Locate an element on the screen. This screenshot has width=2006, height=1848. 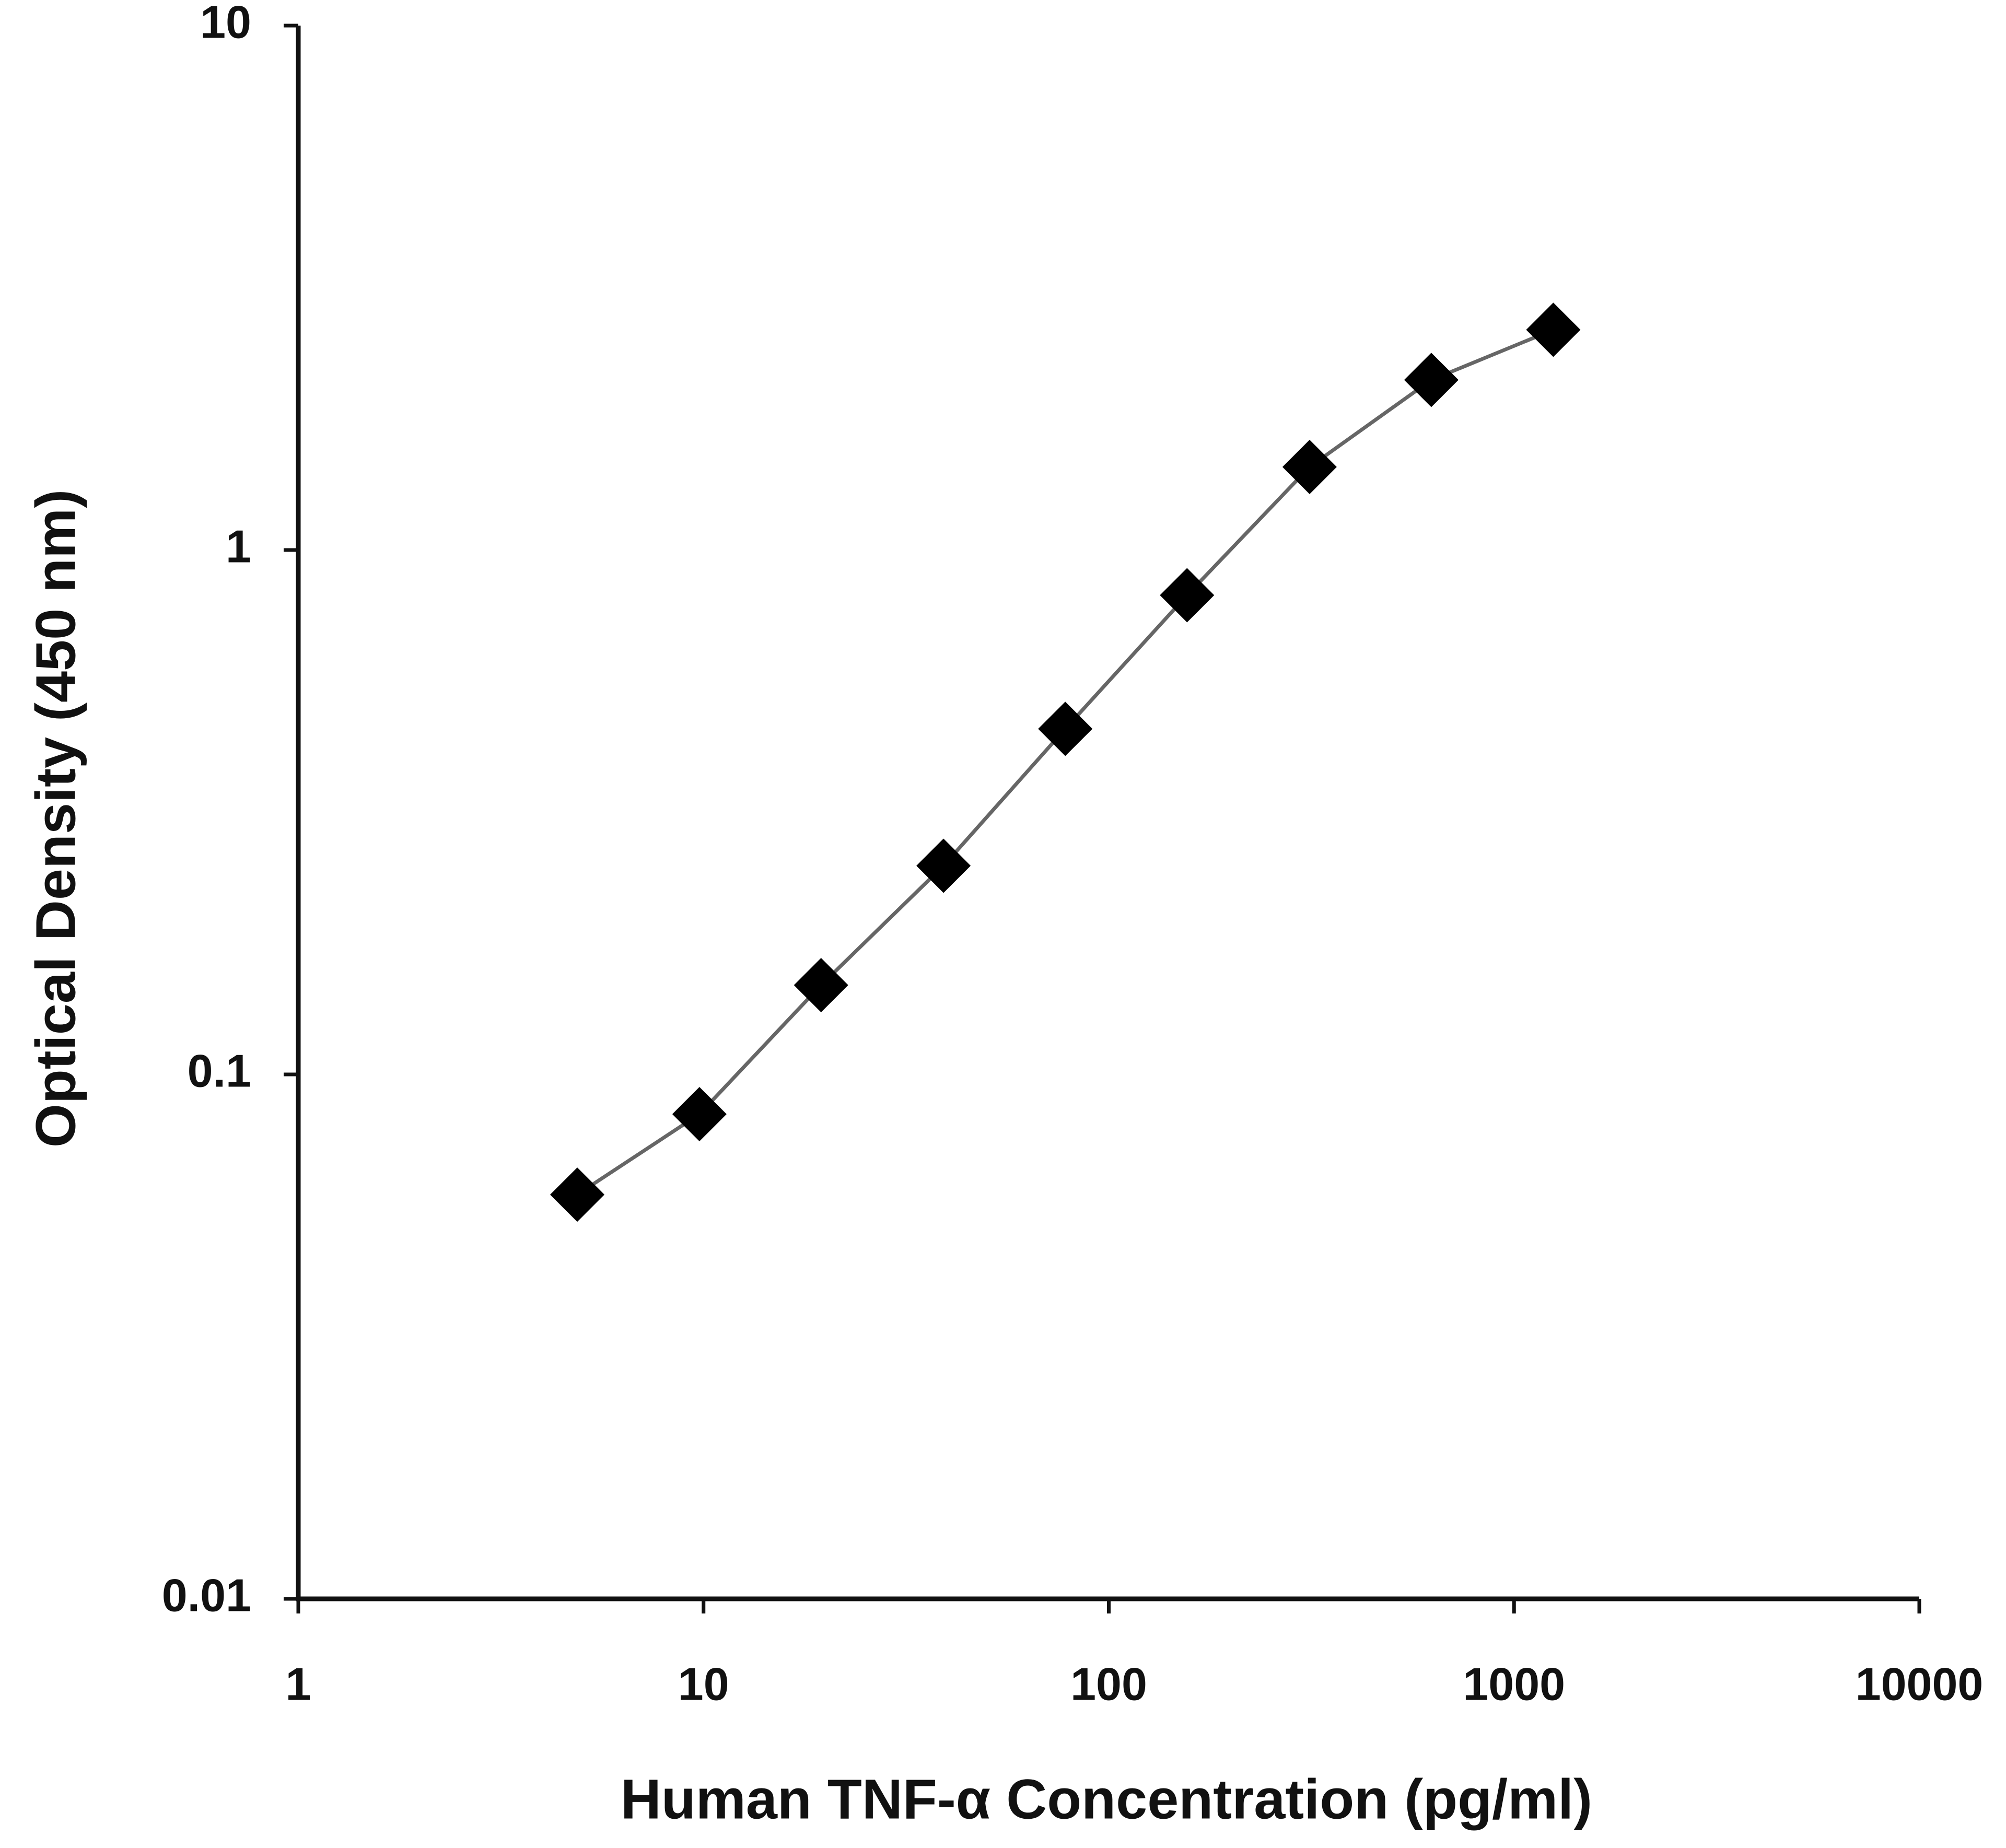
x-tick-label: 10000 is located at coordinates (1920, 1684).